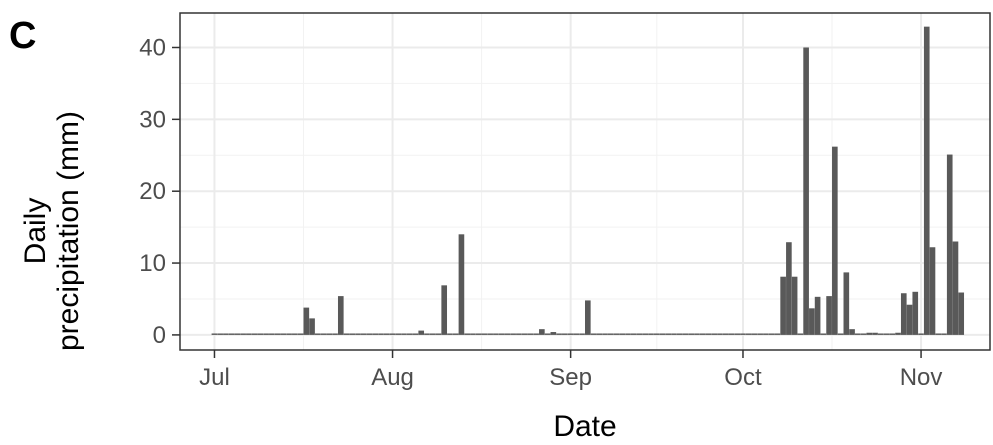  Describe the element at coordinates (152, 119) in the screenshot. I see `y-tick-label: 30` at that location.